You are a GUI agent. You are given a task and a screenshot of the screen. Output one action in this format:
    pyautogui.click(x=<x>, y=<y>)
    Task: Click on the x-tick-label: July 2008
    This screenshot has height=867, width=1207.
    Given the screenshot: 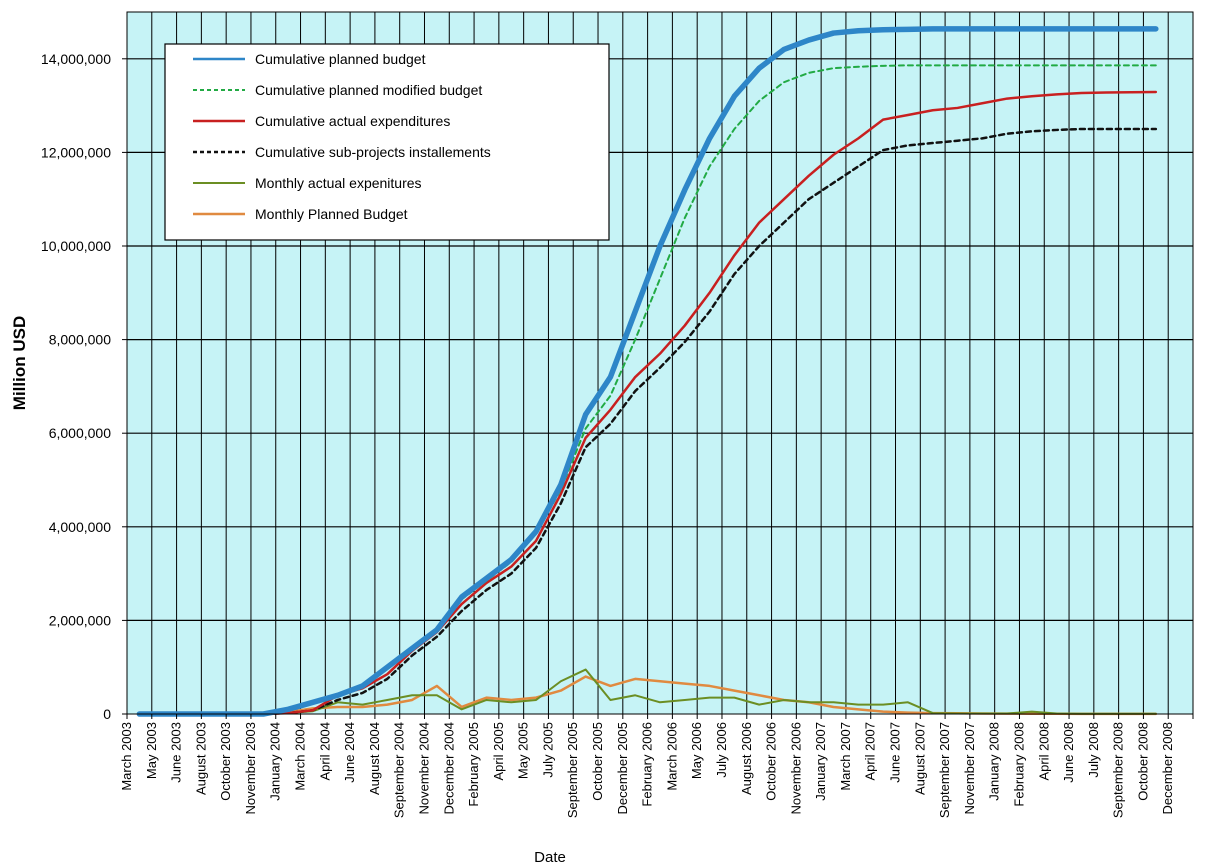 What is the action you would take?
    pyautogui.click(x=1093, y=750)
    